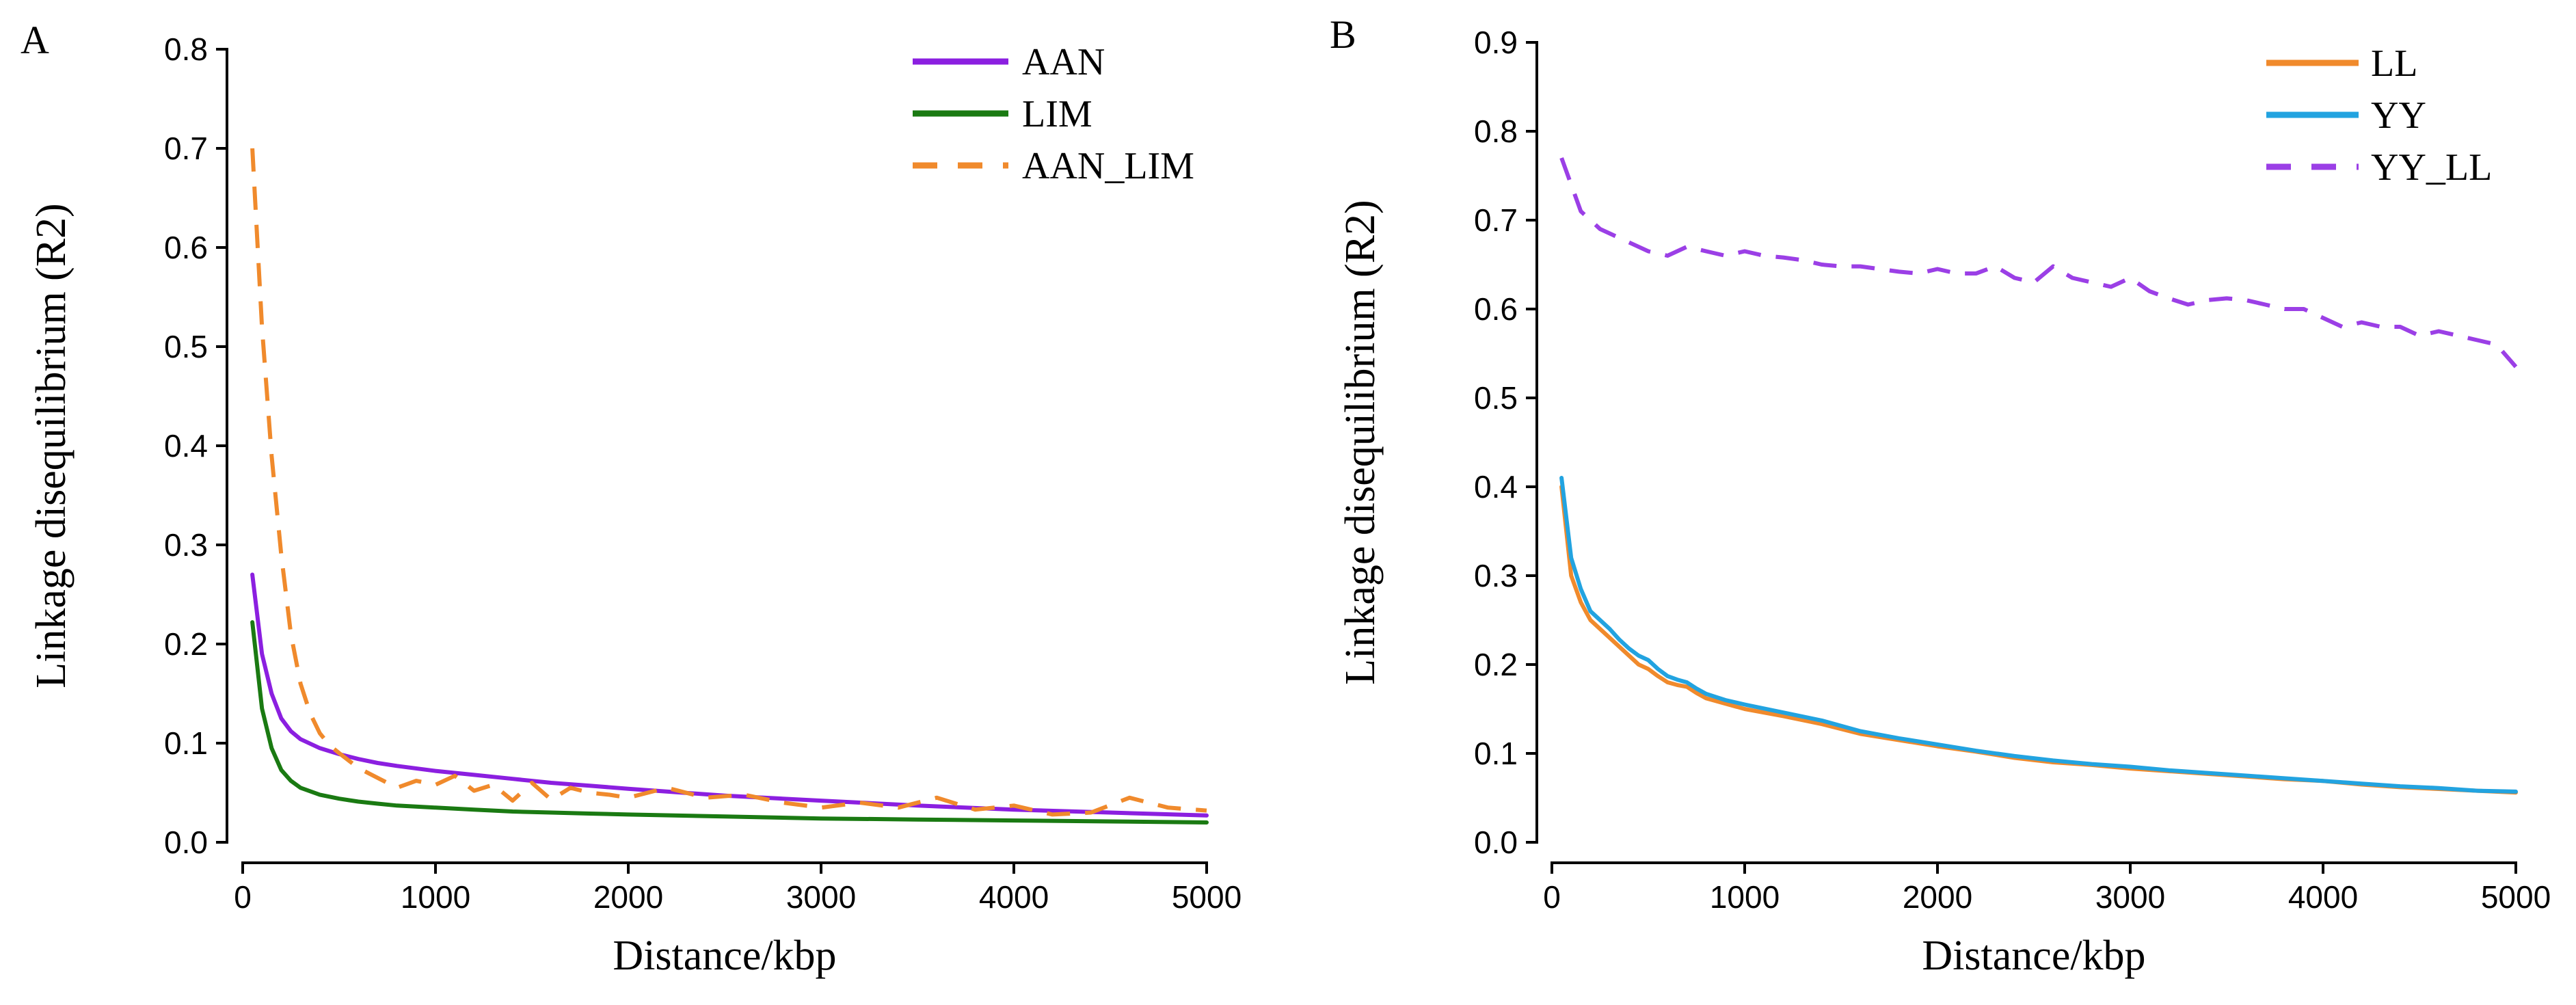  What do you see at coordinates (1057, 114) in the screenshot?
I see `legend-label: LIM` at bounding box center [1057, 114].